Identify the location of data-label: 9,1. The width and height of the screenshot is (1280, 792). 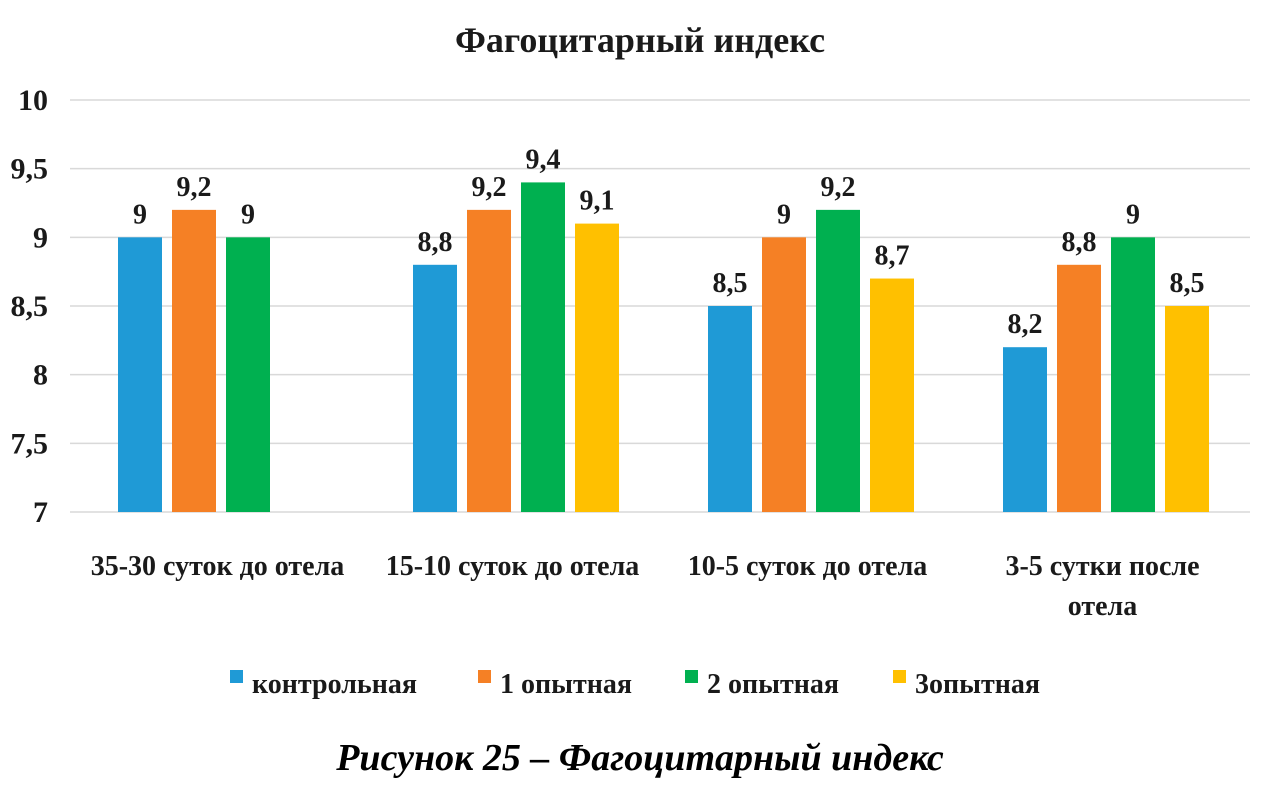
(597, 201).